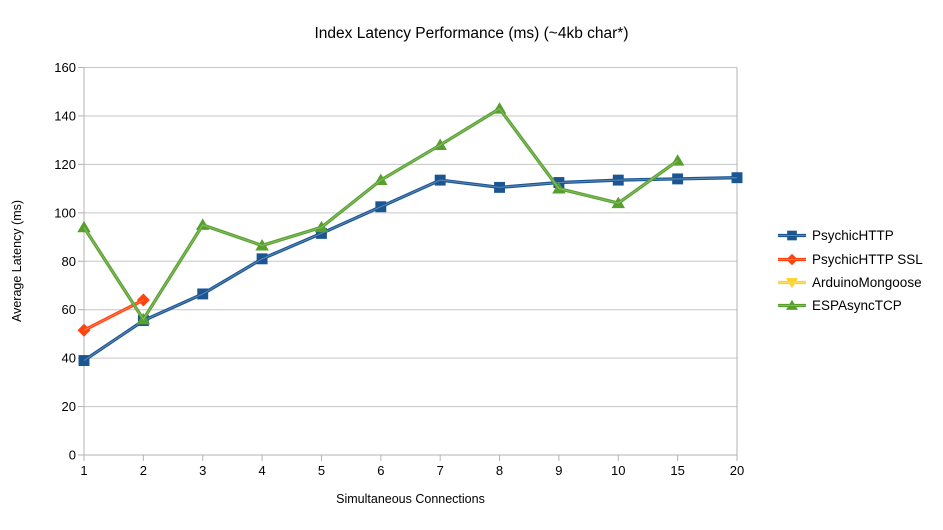 This screenshot has height=530, width=943. What do you see at coordinates (792, 305) in the screenshot?
I see `line-triangle-up-marker-icon` at bounding box center [792, 305].